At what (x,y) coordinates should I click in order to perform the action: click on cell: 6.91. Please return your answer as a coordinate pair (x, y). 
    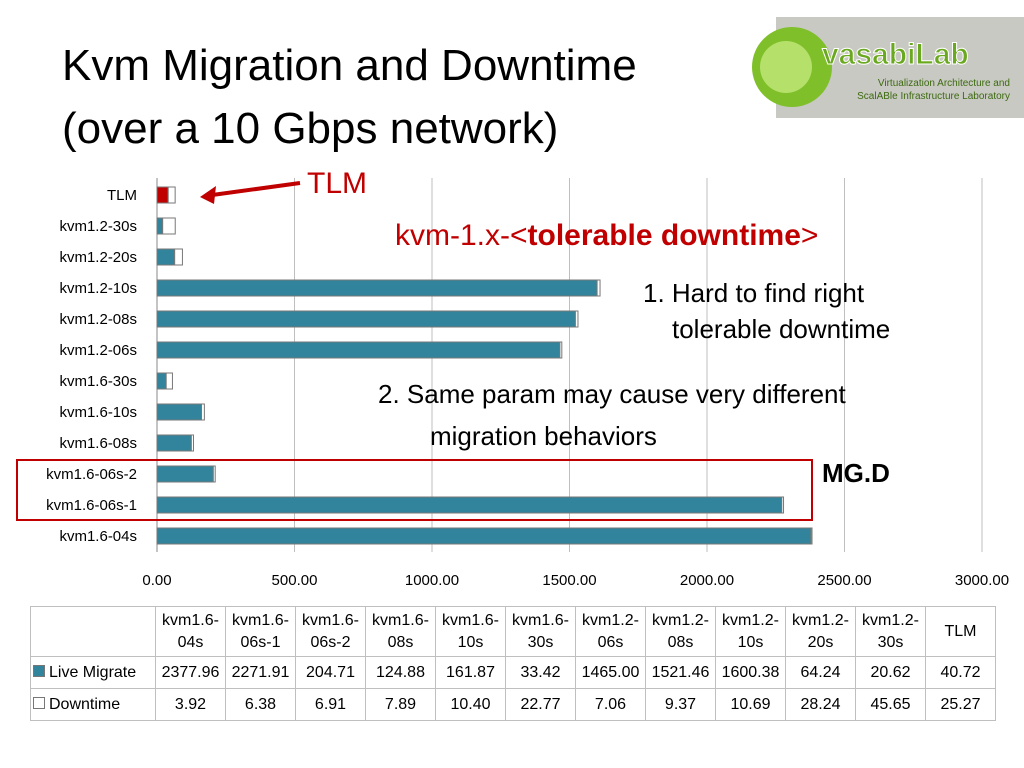
    Looking at the image, I should click on (330, 704).